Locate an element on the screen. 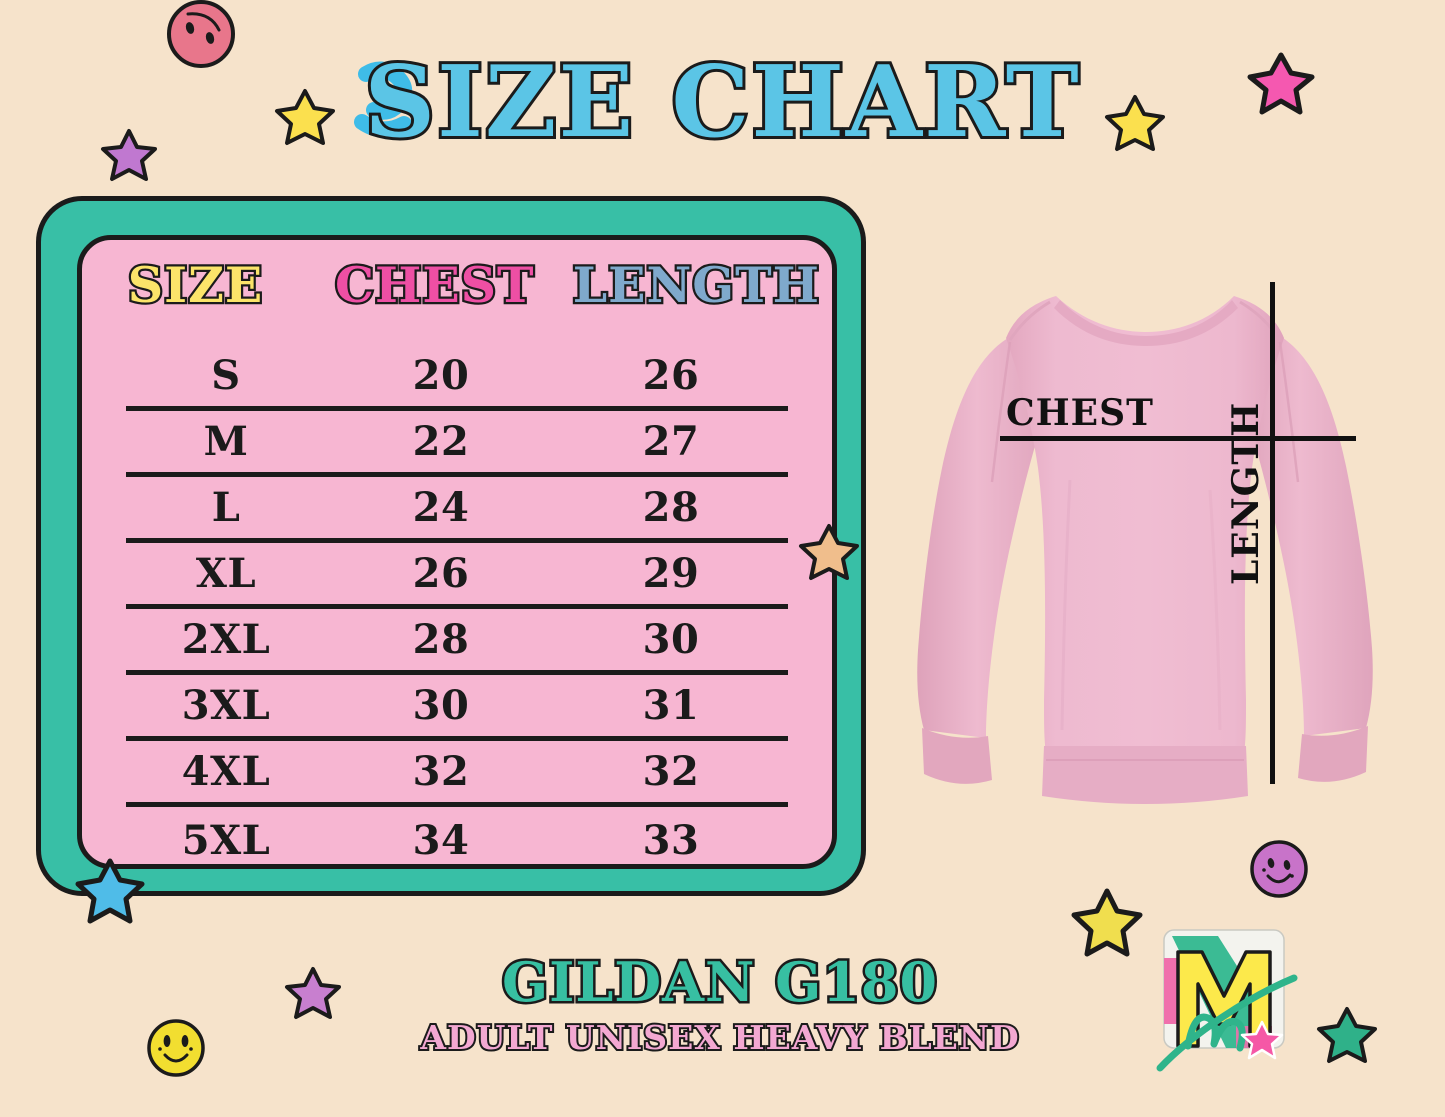  cell-chest: 30 is located at coordinates (441, 705).